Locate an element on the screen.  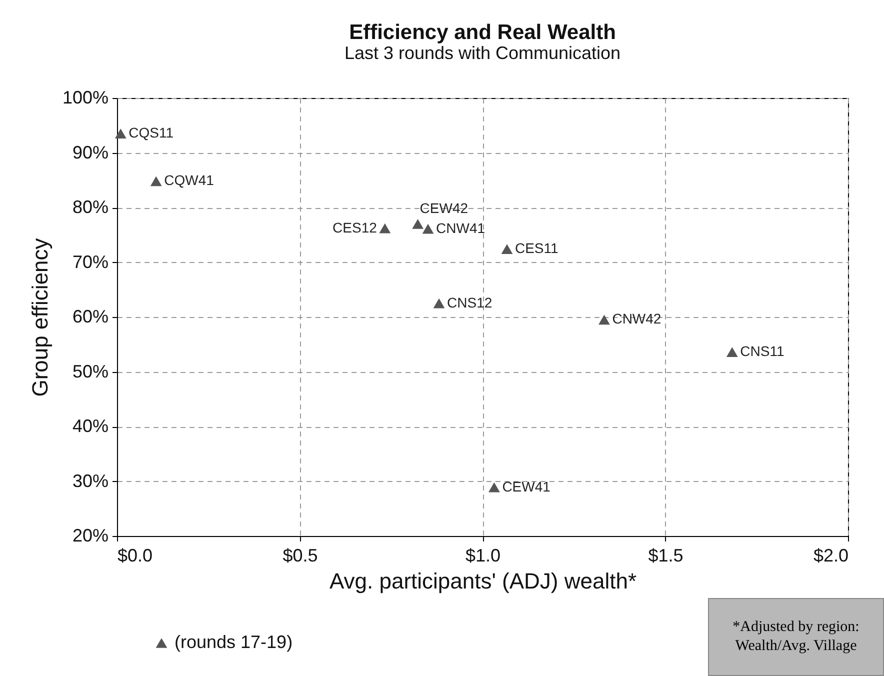
x-tick-label: $1.5 is located at coordinates (666, 556).